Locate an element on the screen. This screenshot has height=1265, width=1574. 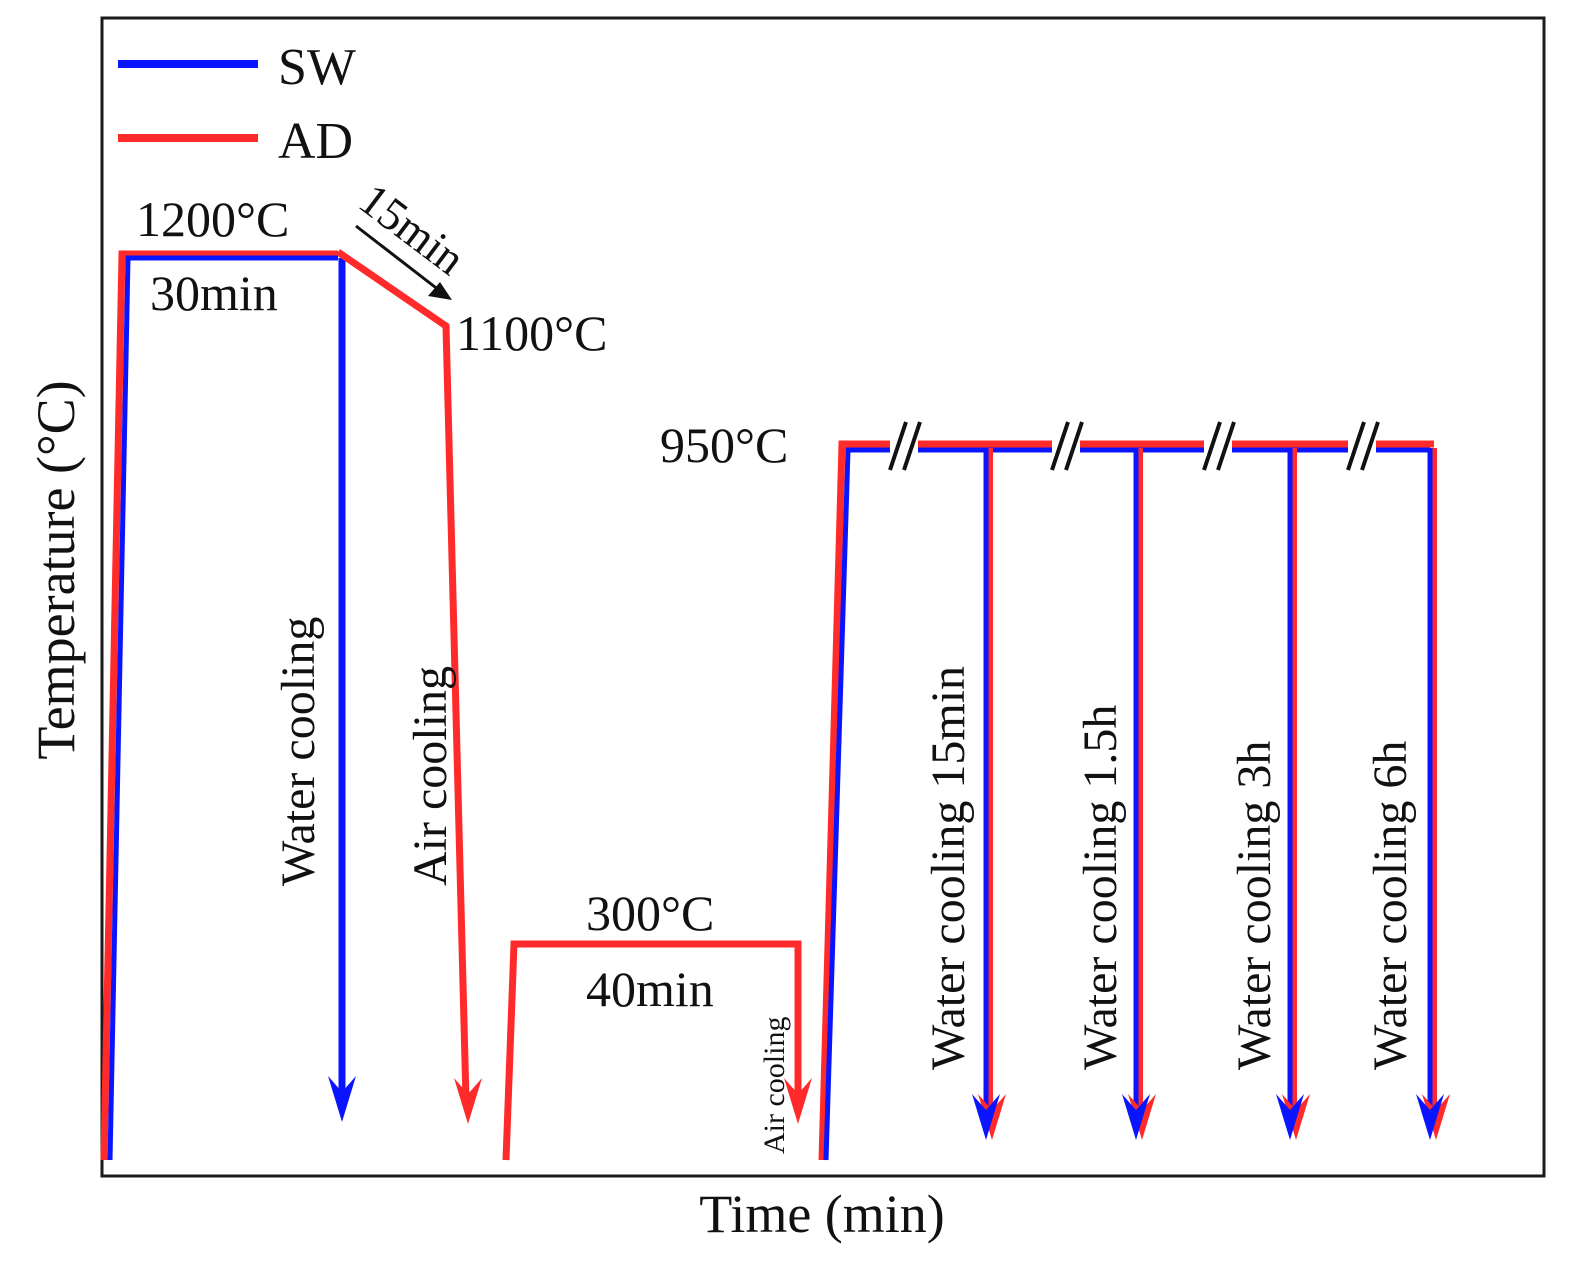
ad-300c-hold-line is located at coordinates (652, 1050).